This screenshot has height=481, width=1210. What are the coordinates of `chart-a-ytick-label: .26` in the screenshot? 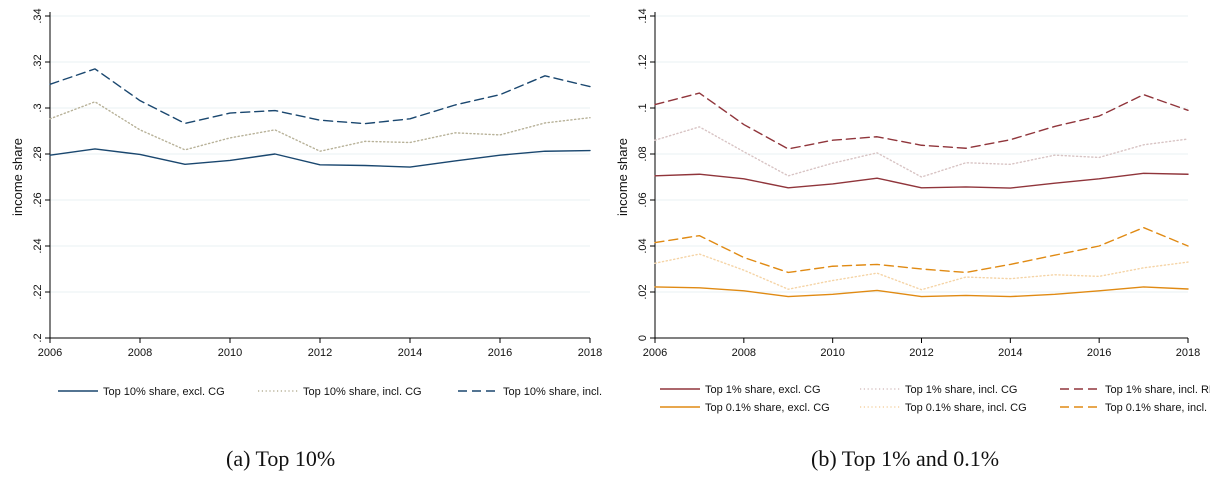 It's located at (38, 199).